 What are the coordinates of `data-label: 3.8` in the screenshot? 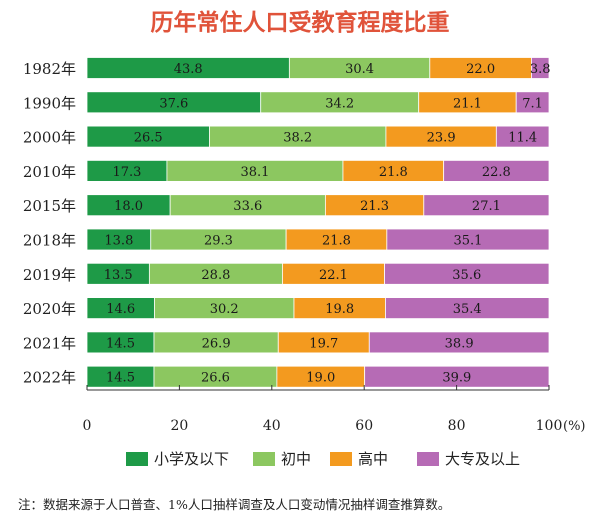 It's located at (540, 69).